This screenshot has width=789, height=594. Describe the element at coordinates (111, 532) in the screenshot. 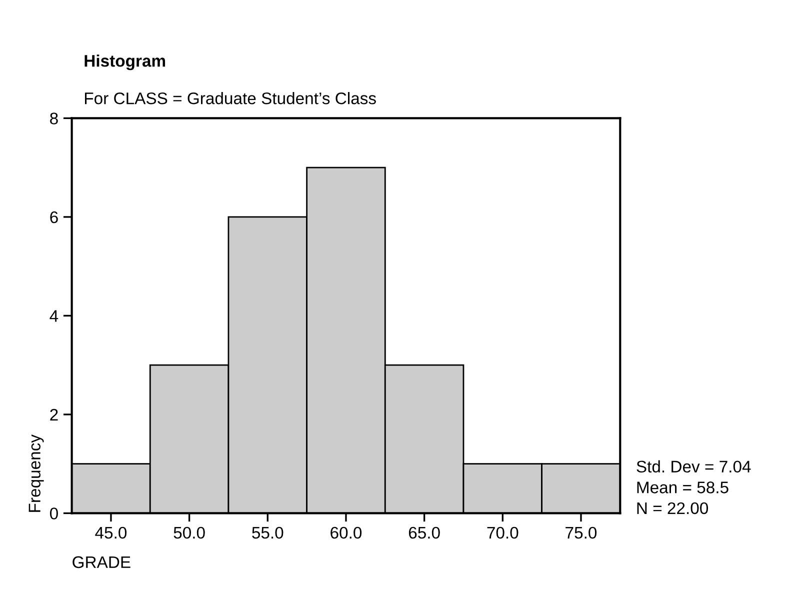

I see `x-tick-label: 45.0` at that location.